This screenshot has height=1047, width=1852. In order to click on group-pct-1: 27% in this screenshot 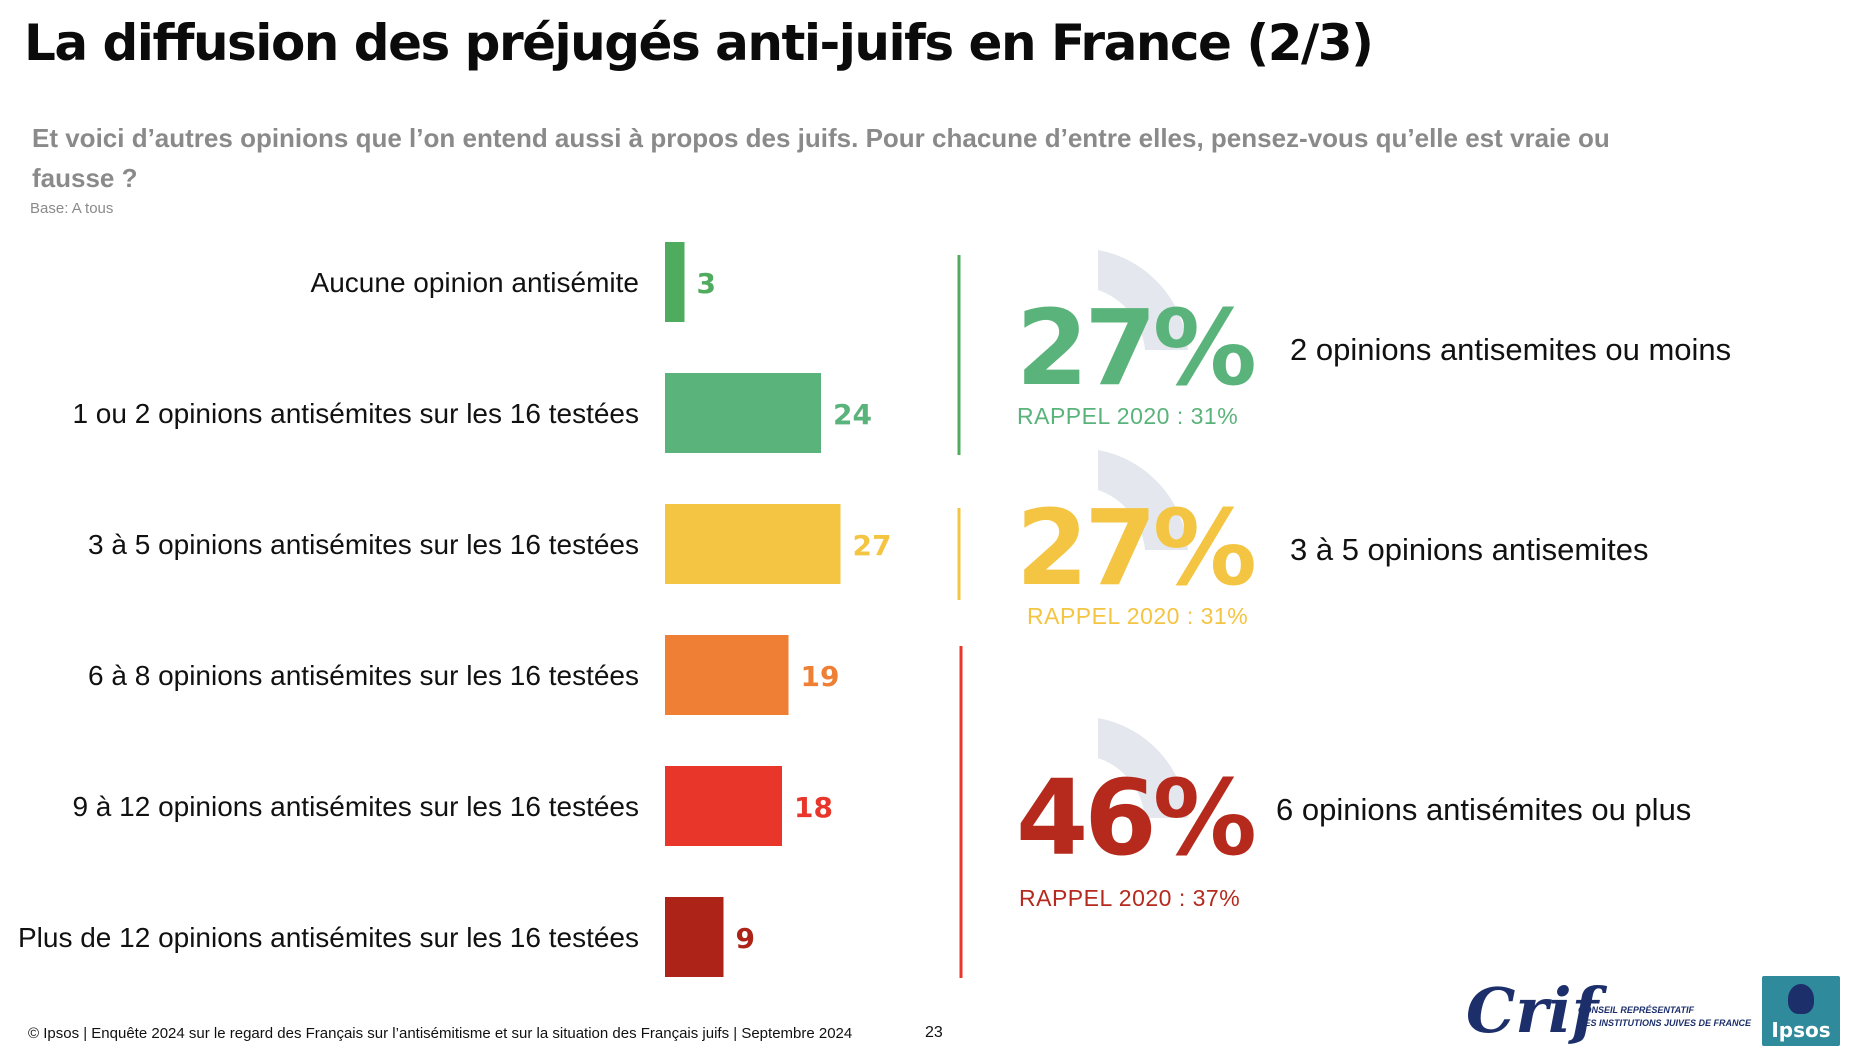, I will do `click(1136, 348)`.